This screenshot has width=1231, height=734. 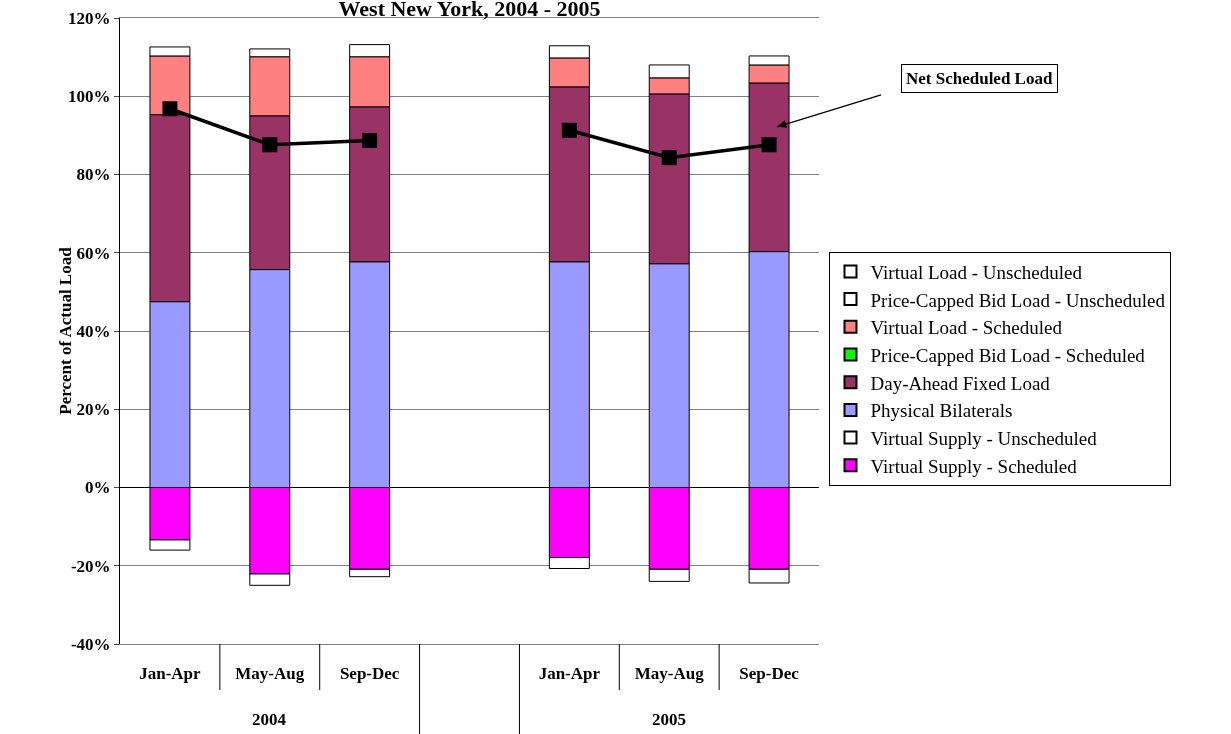 I want to click on legend-label: Virtual Load - Unscheduled, so click(x=976, y=272).